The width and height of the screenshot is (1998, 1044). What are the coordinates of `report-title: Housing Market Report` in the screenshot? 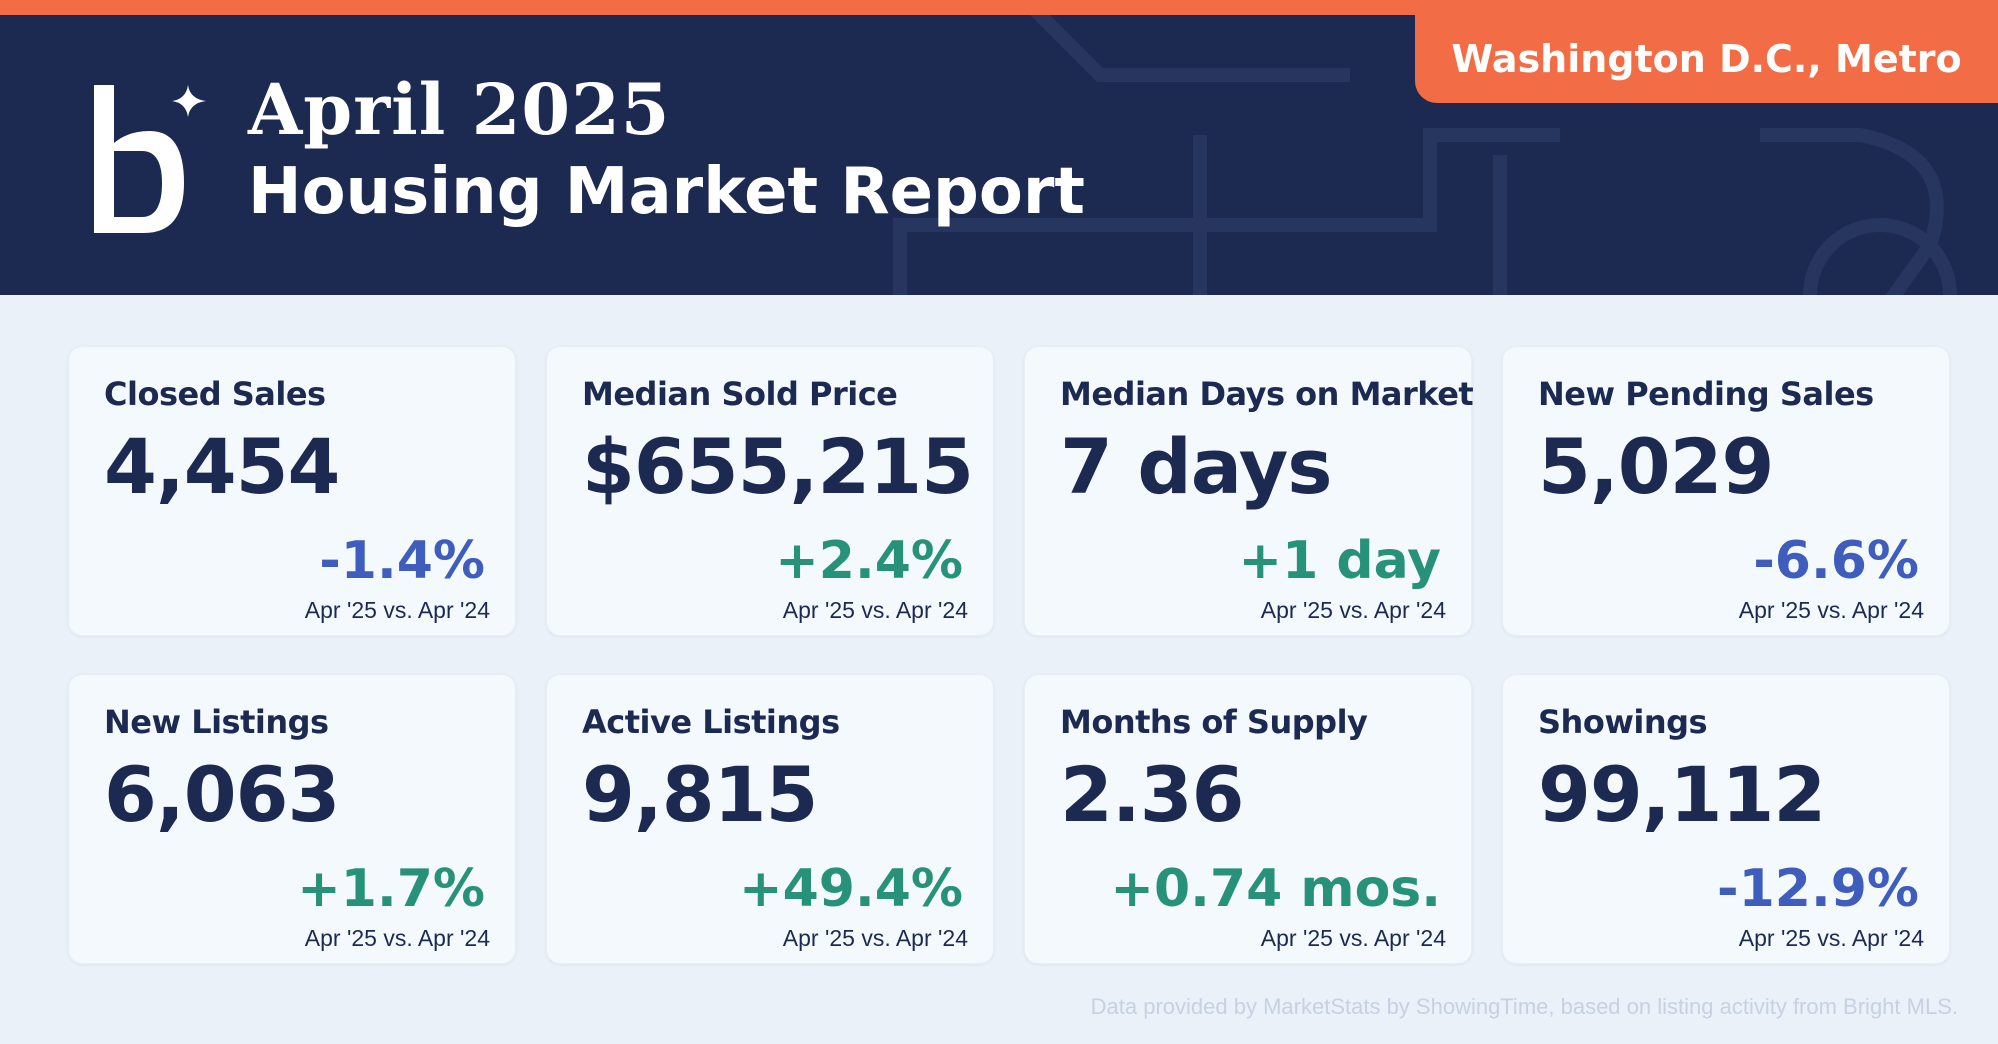 It's located at (666, 192).